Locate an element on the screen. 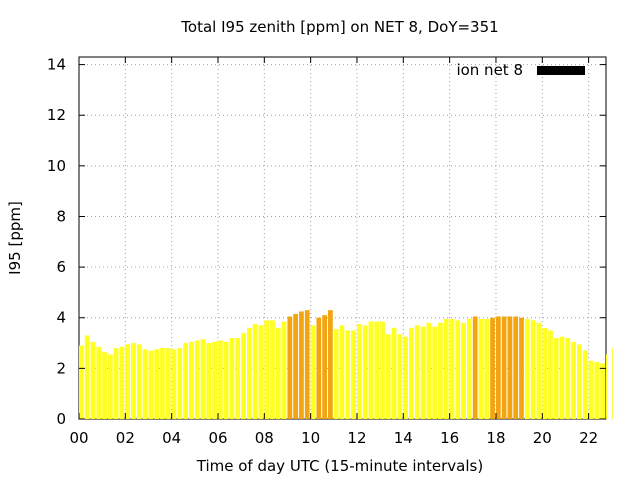 The image size is (640, 480). y-axis-label: I95 [ppm] is located at coordinates (15, 238).